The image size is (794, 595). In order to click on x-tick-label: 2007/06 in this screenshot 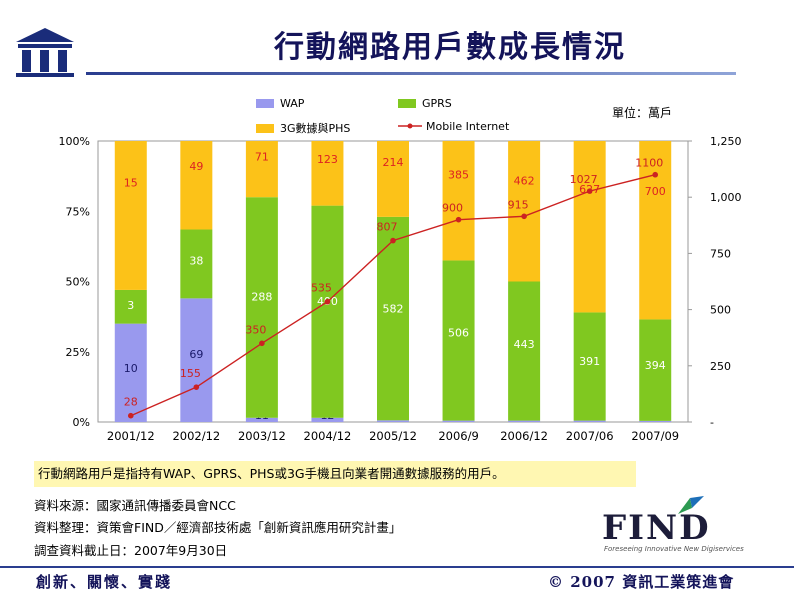, I will do `click(590, 436)`.